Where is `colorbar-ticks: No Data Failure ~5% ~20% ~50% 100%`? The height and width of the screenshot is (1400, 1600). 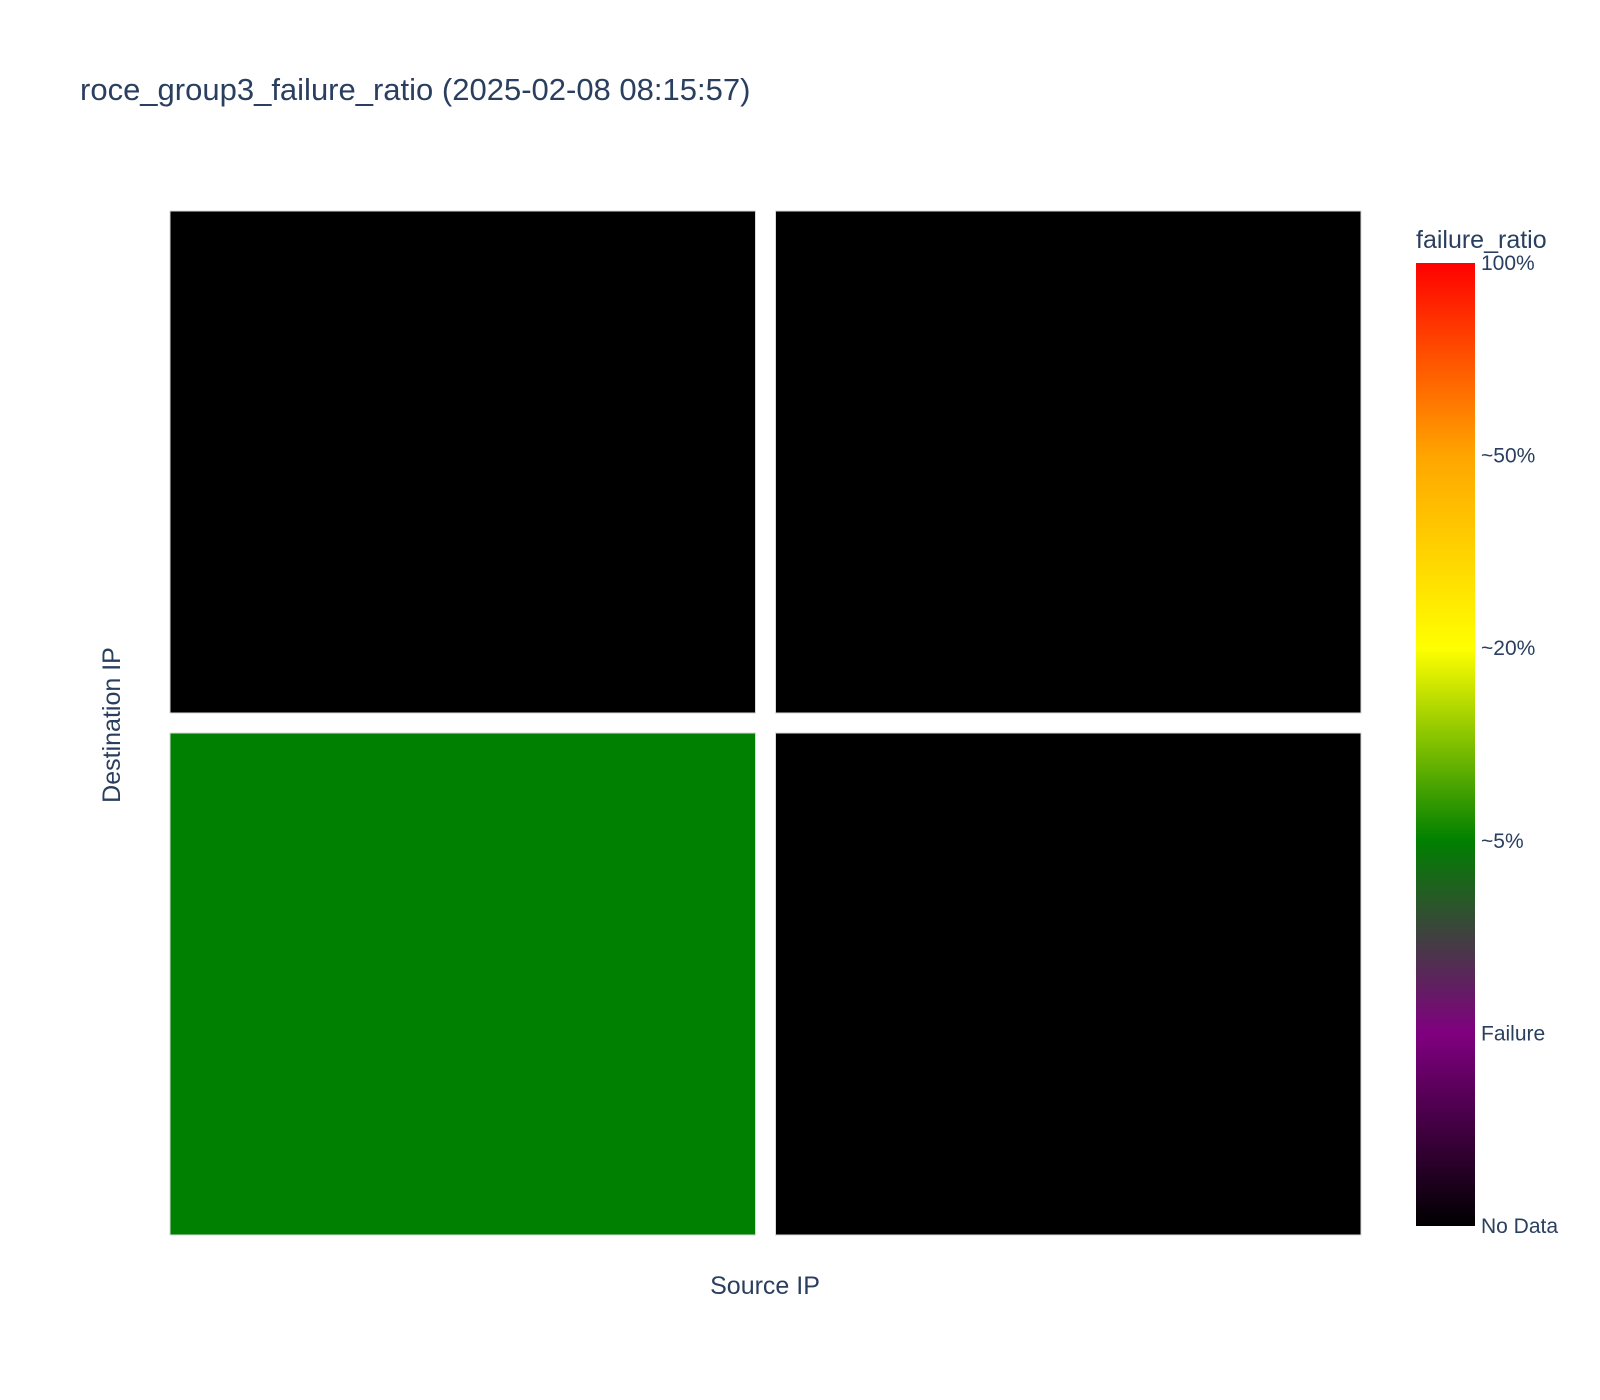
colorbar-ticks: No Data Failure ~5% ~20% ~50% 100% is located at coordinates (1519, 745).